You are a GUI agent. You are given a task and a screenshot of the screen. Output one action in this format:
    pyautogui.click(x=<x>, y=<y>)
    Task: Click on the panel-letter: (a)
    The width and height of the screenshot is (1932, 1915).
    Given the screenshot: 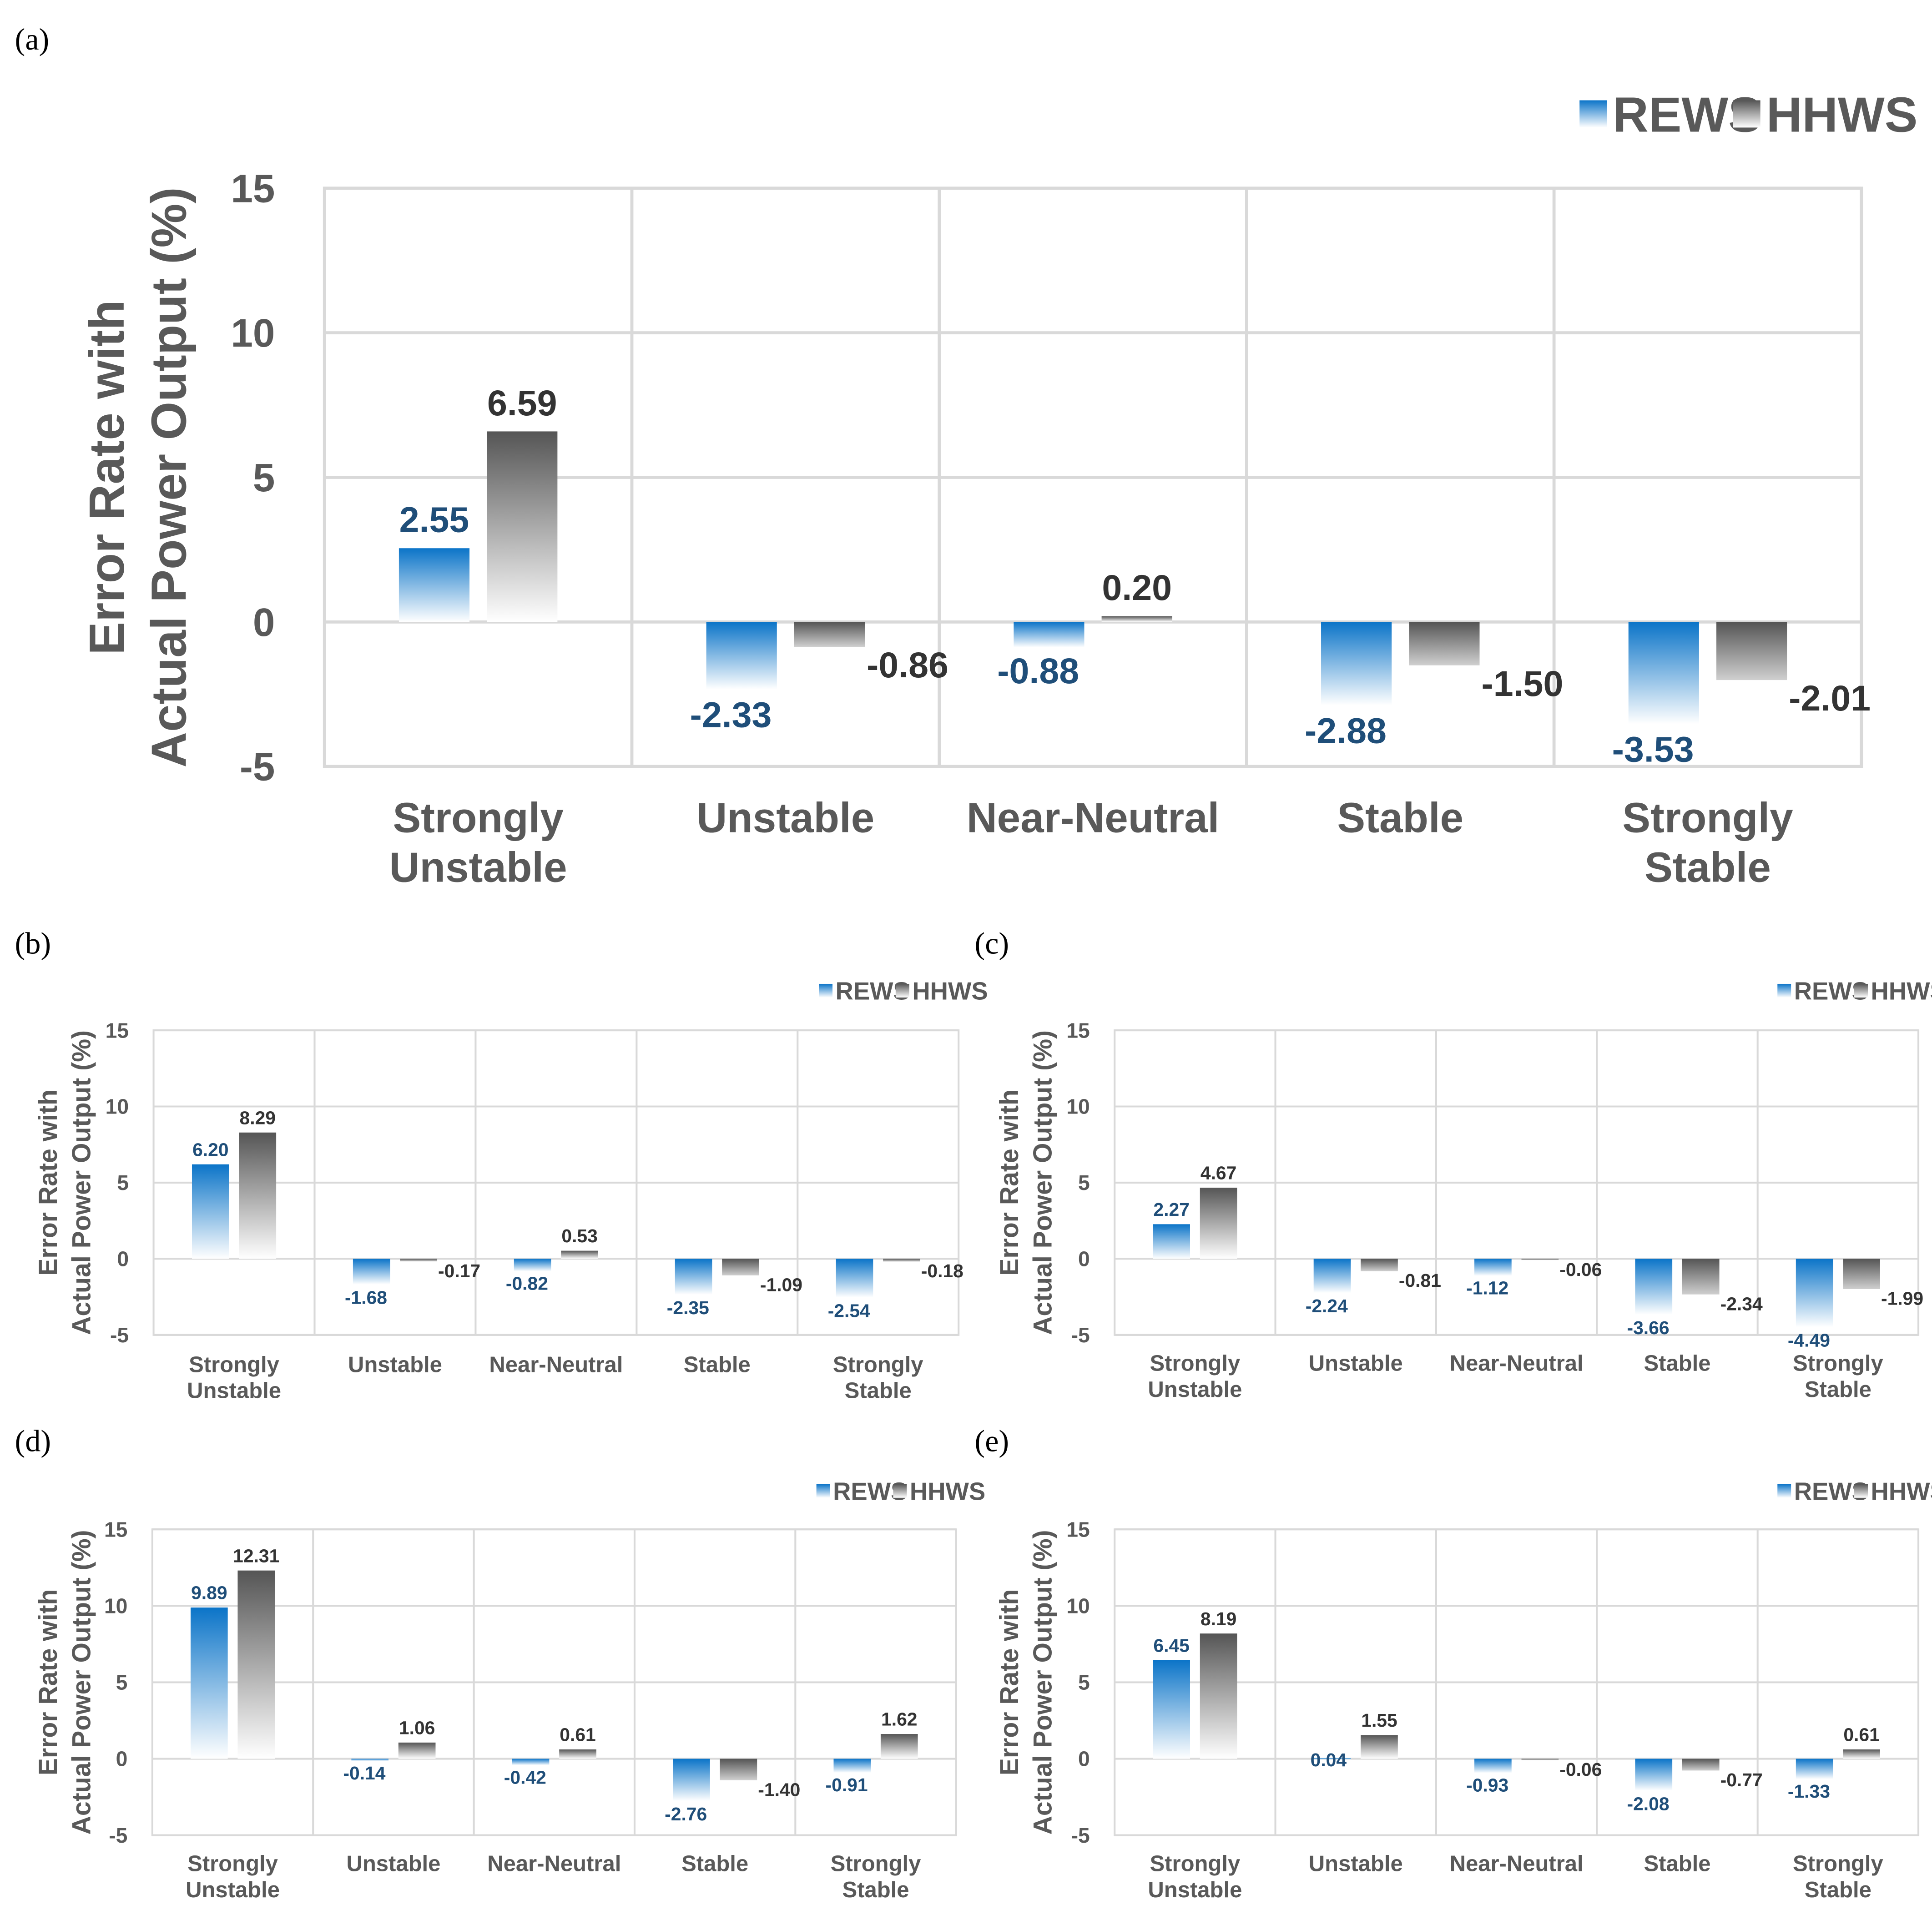 What is the action you would take?
    pyautogui.click(x=32, y=39)
    